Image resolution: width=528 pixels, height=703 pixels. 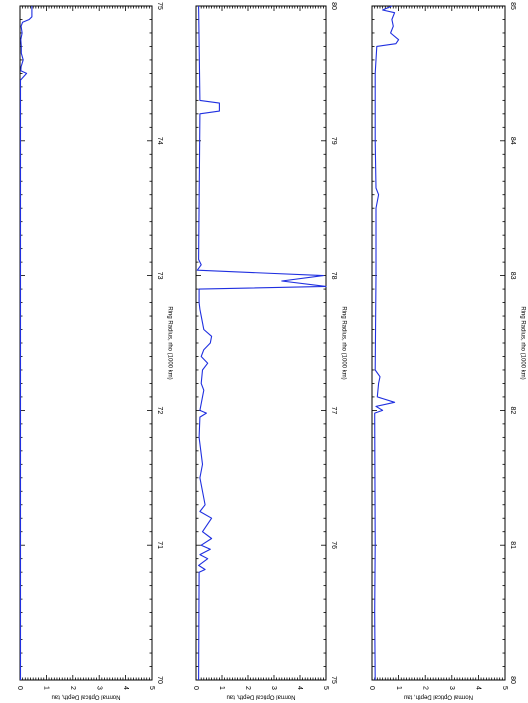 What do you see at coordinates (333, 276) in the screenshot?
I see `radius-tick-label: 78` at bounding box center [333, 276].